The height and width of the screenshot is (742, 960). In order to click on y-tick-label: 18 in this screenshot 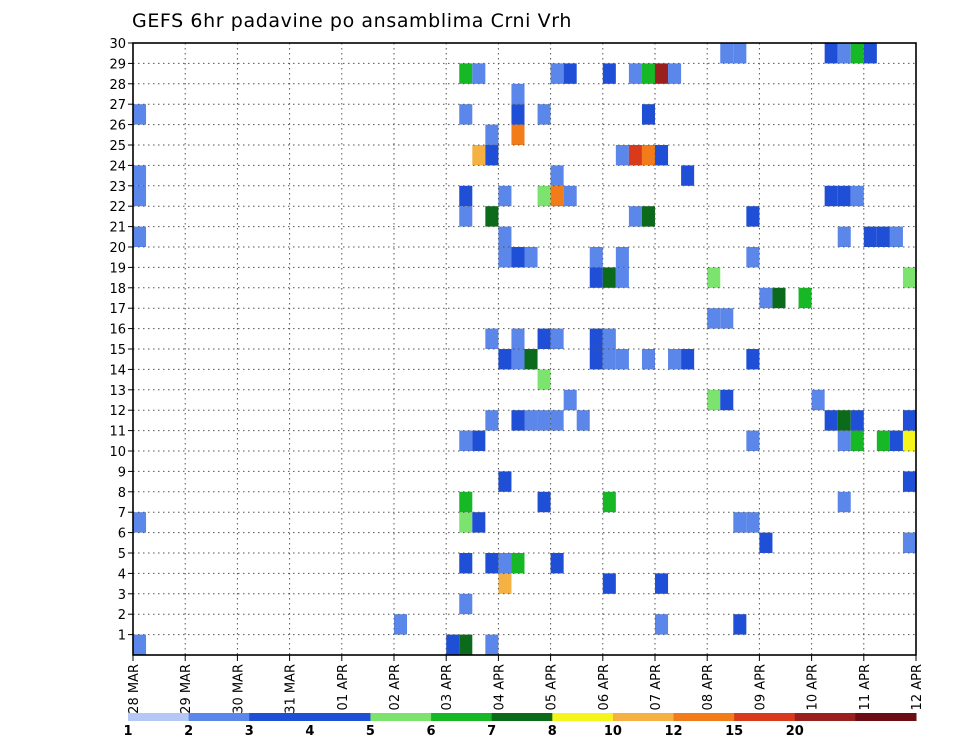, I will do `click(117, 289)`.